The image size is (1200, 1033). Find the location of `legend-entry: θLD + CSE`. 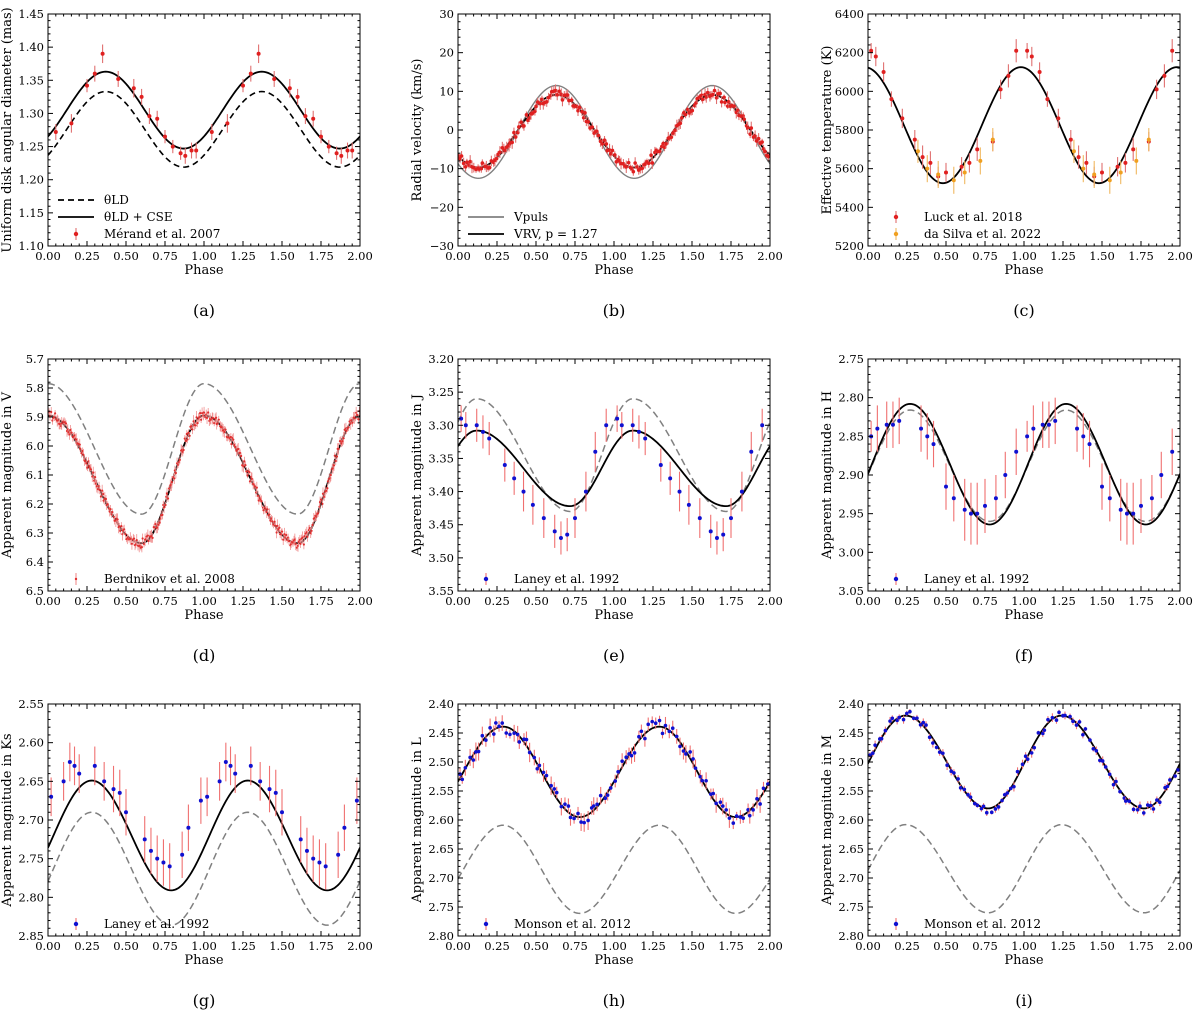

legend-entry: θLD + CSE is located at coordinates (115, 217).